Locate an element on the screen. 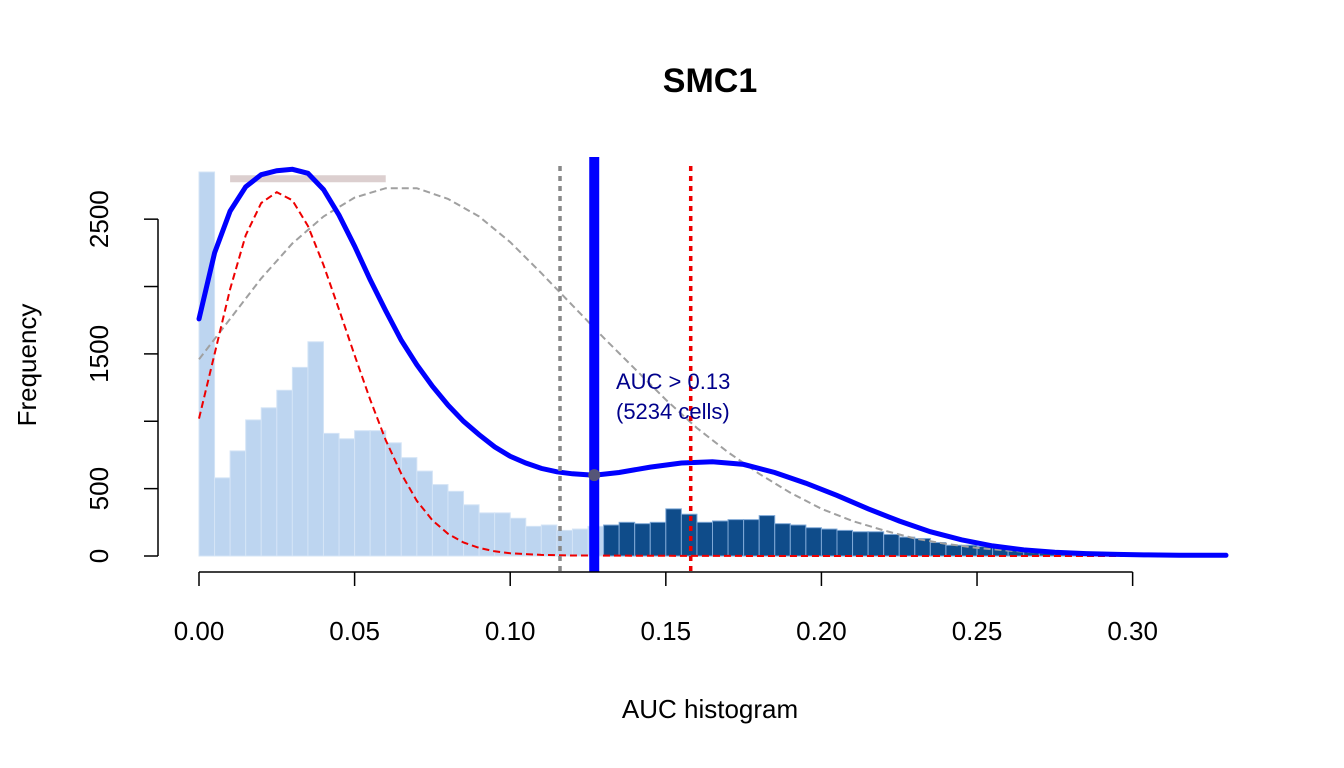 The image size is (1344, 768). threshold-point is located at coordinates (594, 475).